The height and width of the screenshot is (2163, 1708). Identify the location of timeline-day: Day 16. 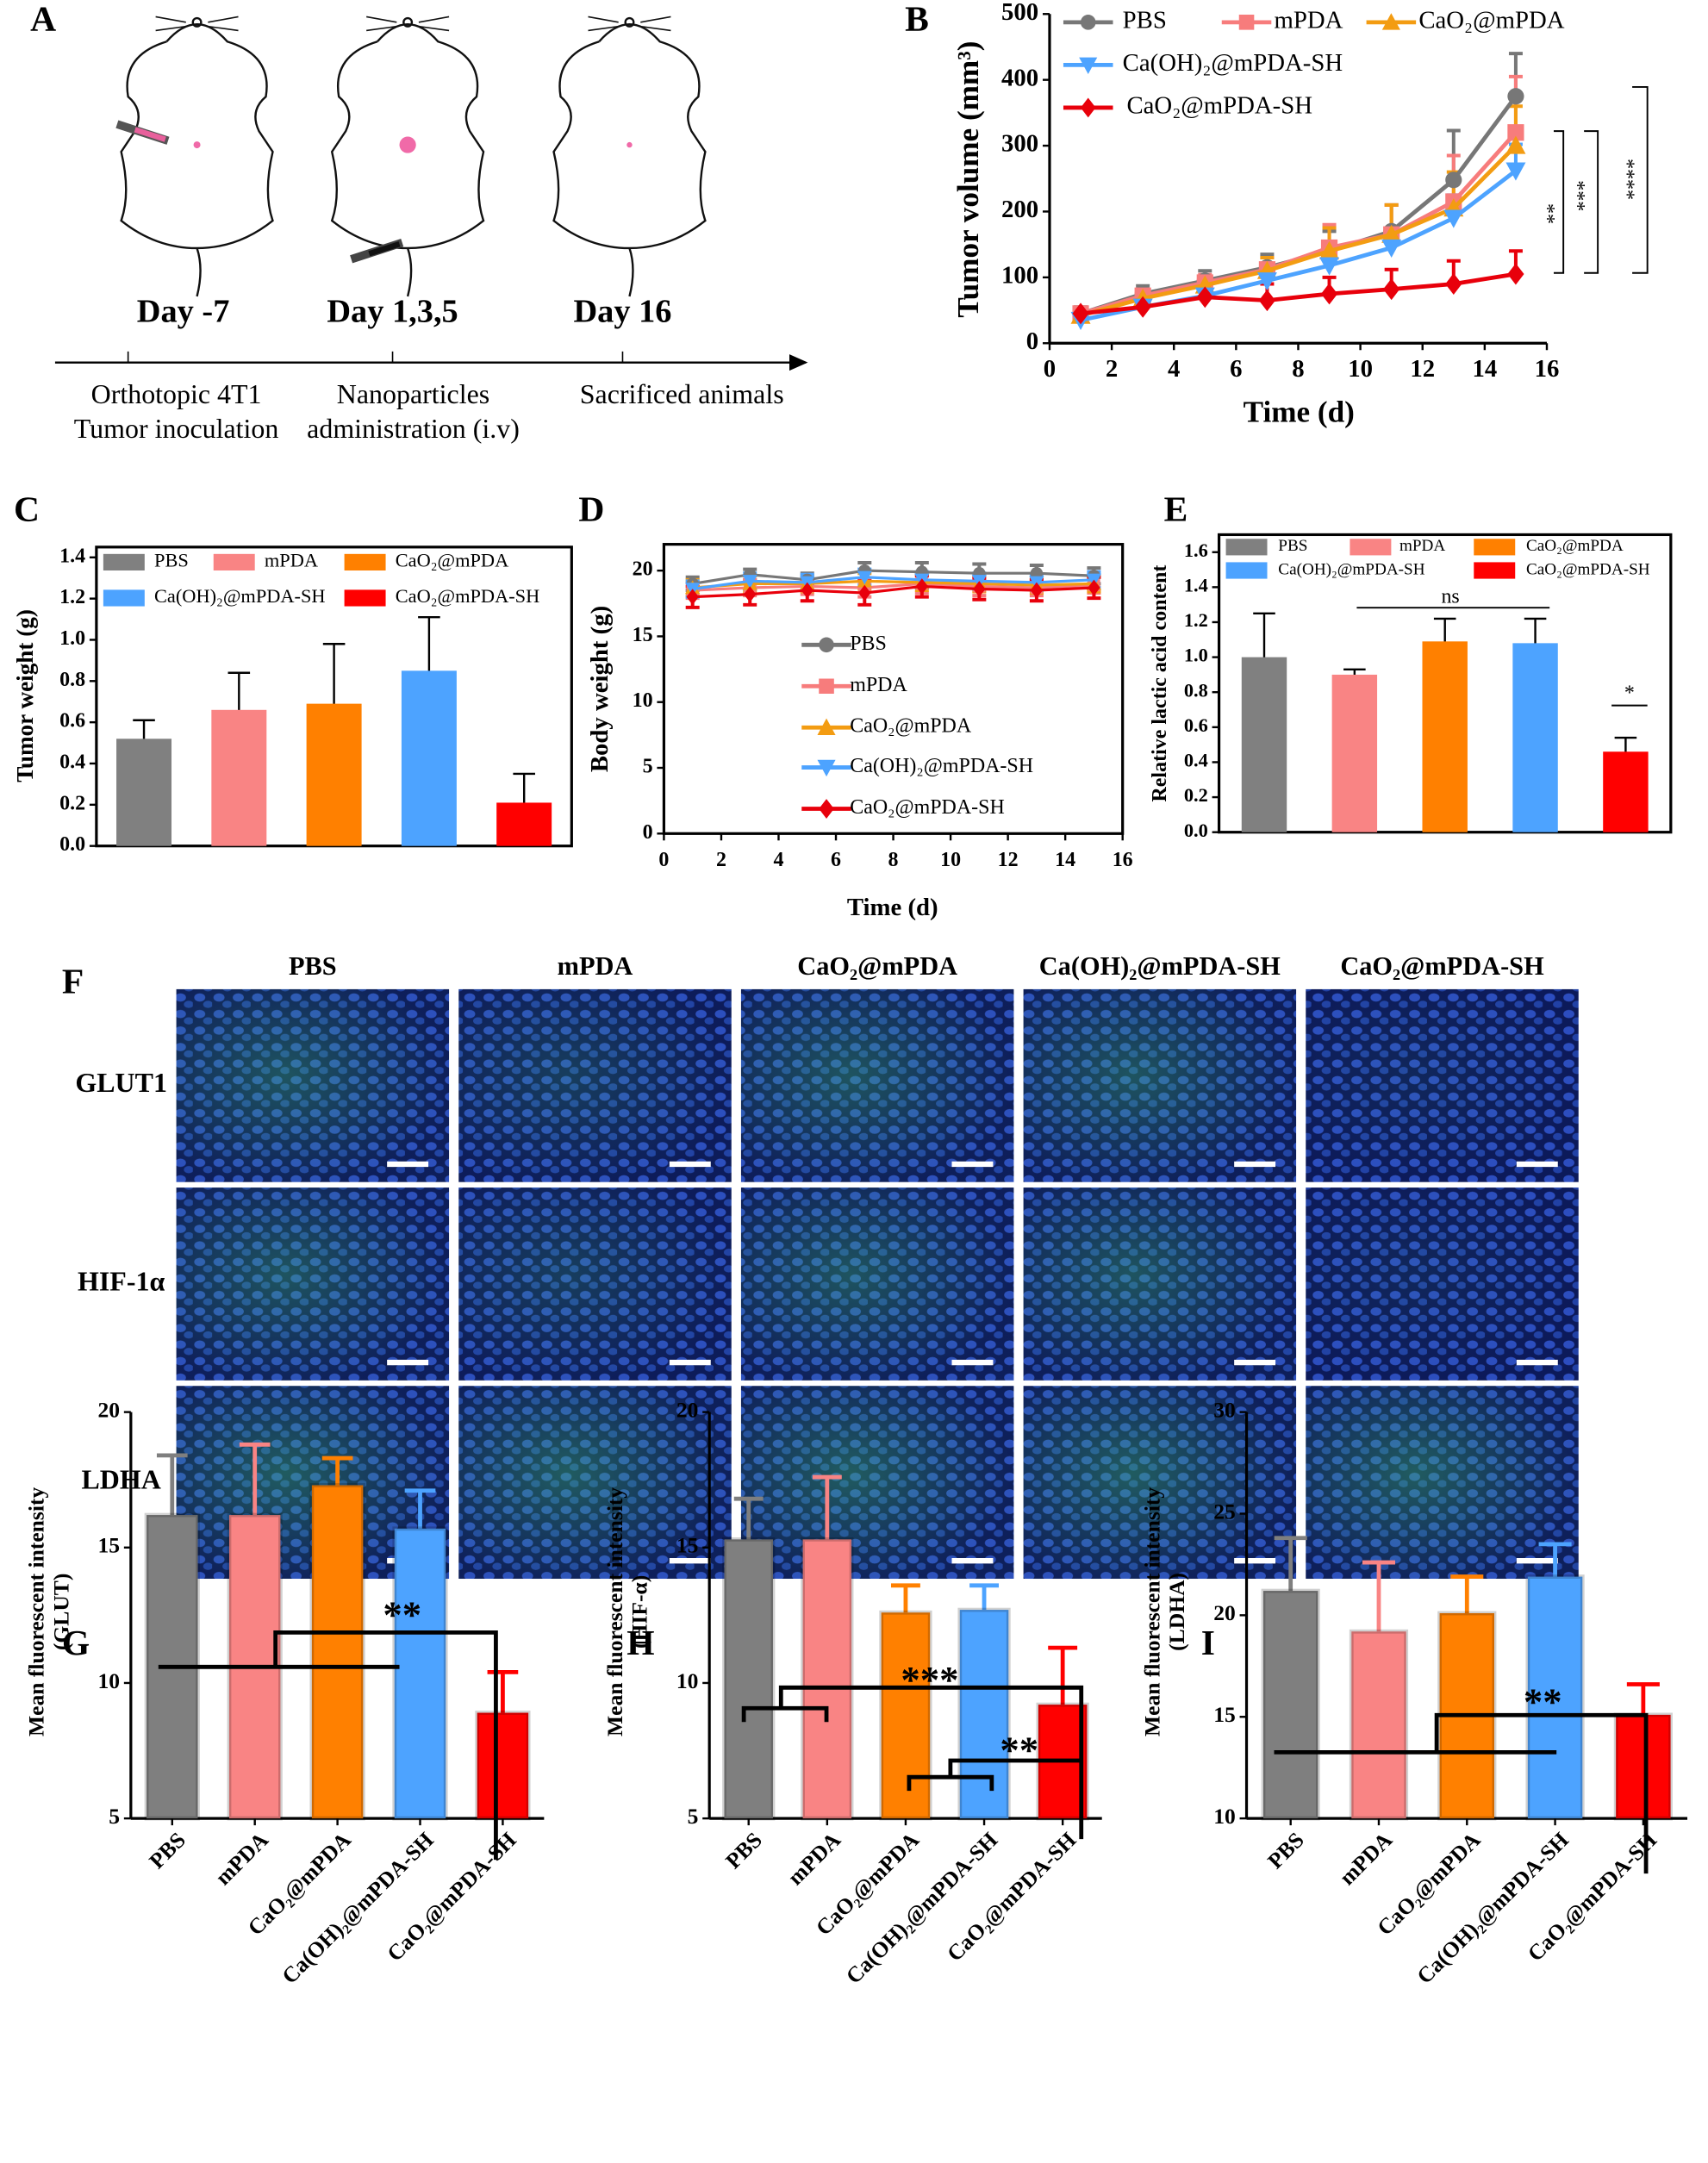
(622, 311).